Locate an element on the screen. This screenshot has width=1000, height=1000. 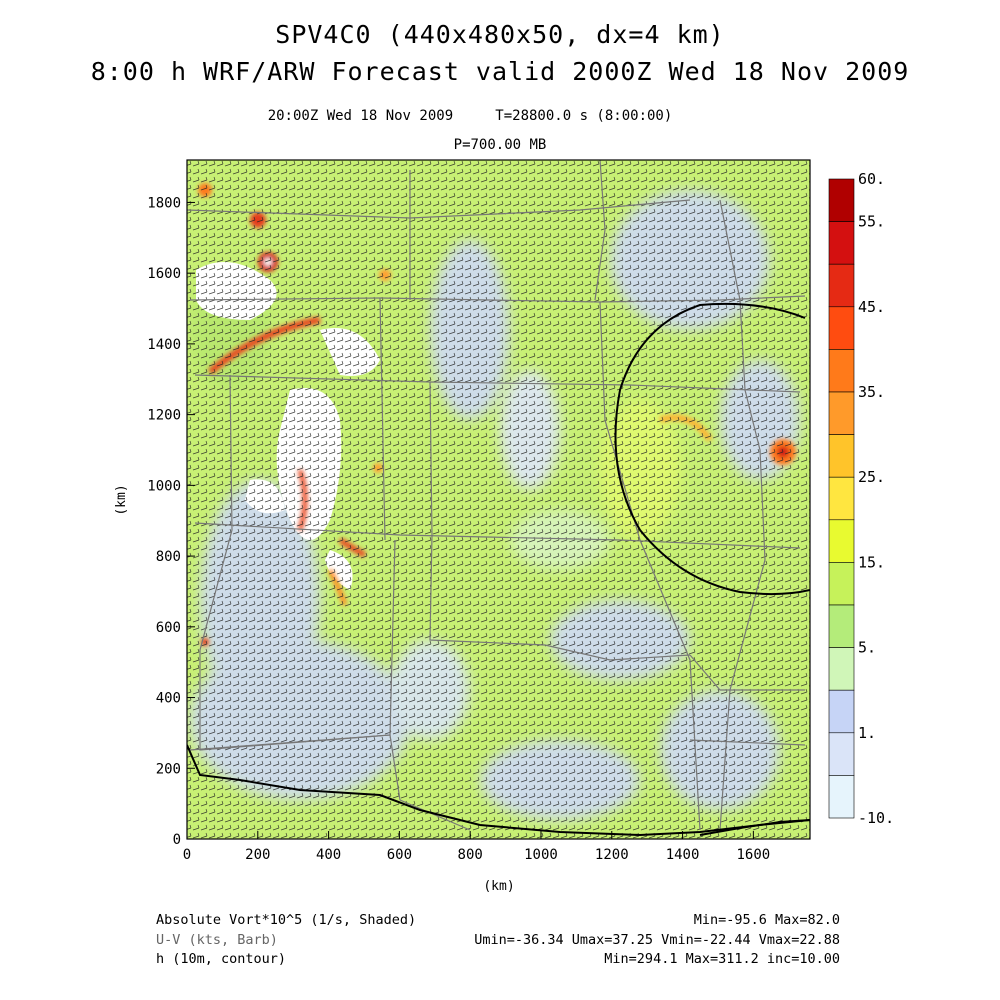
y-tick-label: 400 is located at coordinates (168, 699).